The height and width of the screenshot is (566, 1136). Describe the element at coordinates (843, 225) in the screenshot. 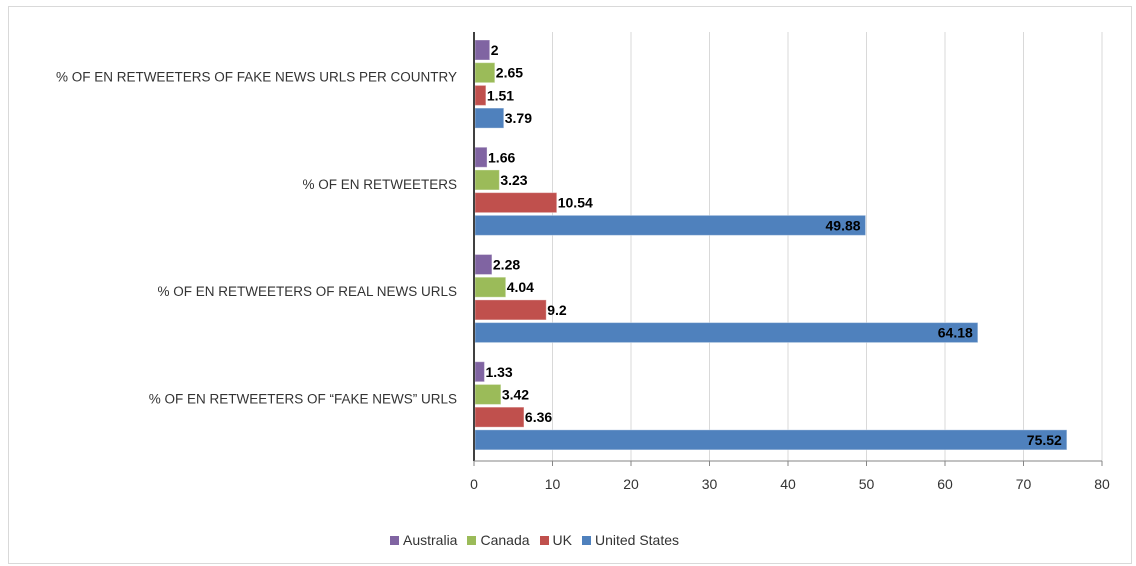

I see `data-label-united-states-1: 49.88` at that location.